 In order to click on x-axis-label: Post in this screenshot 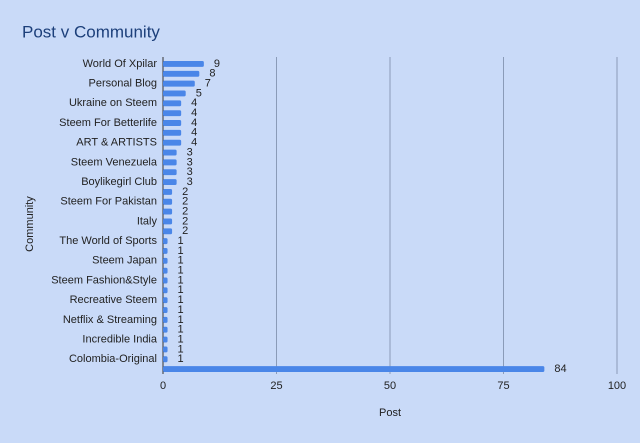, I will do `click(390, 413)`.